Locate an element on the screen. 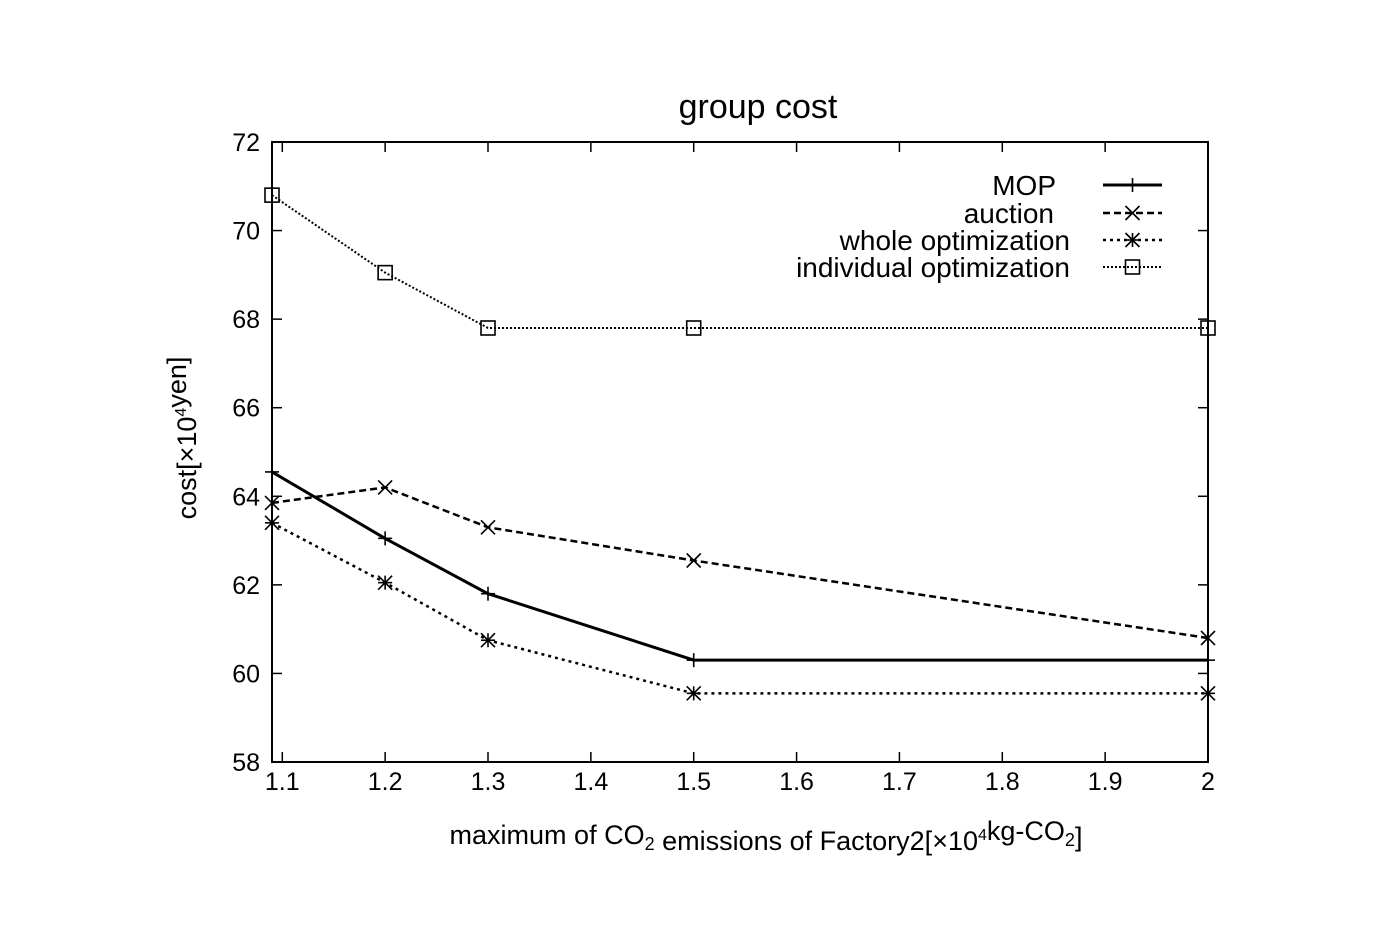  series-line-whole-optimization is located at coordinates (739, 608).